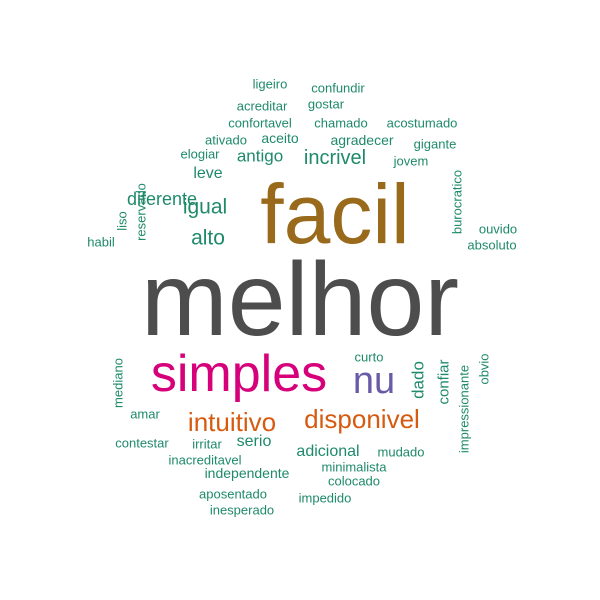  Describe the element at coordinates (328, 451) in the screenshot. I see `word-adicional: adicional` at that location.